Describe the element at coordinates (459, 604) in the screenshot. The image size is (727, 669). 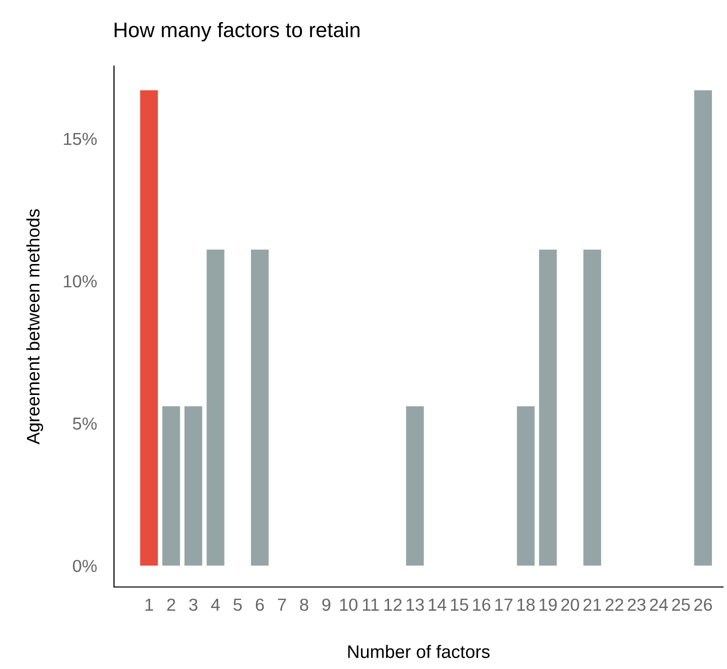
I see `x-tick-label: 15` at that location.